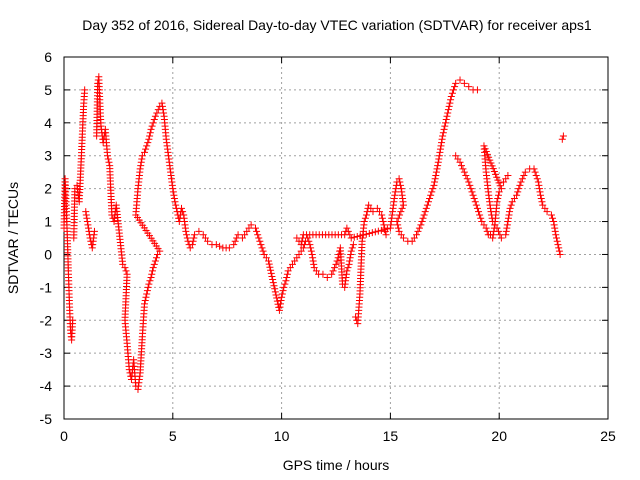  What do you see at coordinates (173, 436) in the screenshot?
I see `x-tick-label: 5` at bounding box center [173, 436].